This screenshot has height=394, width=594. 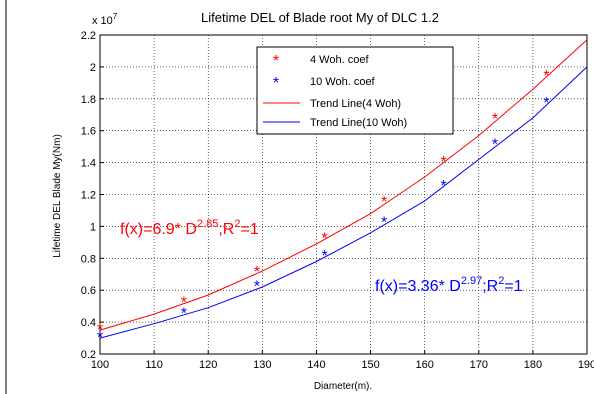 What do you see at coordinates (207, 224) in the screenshot?
I see `annotation-fit-4woh-exp1: 2.85` at bounding box center [207, 224].